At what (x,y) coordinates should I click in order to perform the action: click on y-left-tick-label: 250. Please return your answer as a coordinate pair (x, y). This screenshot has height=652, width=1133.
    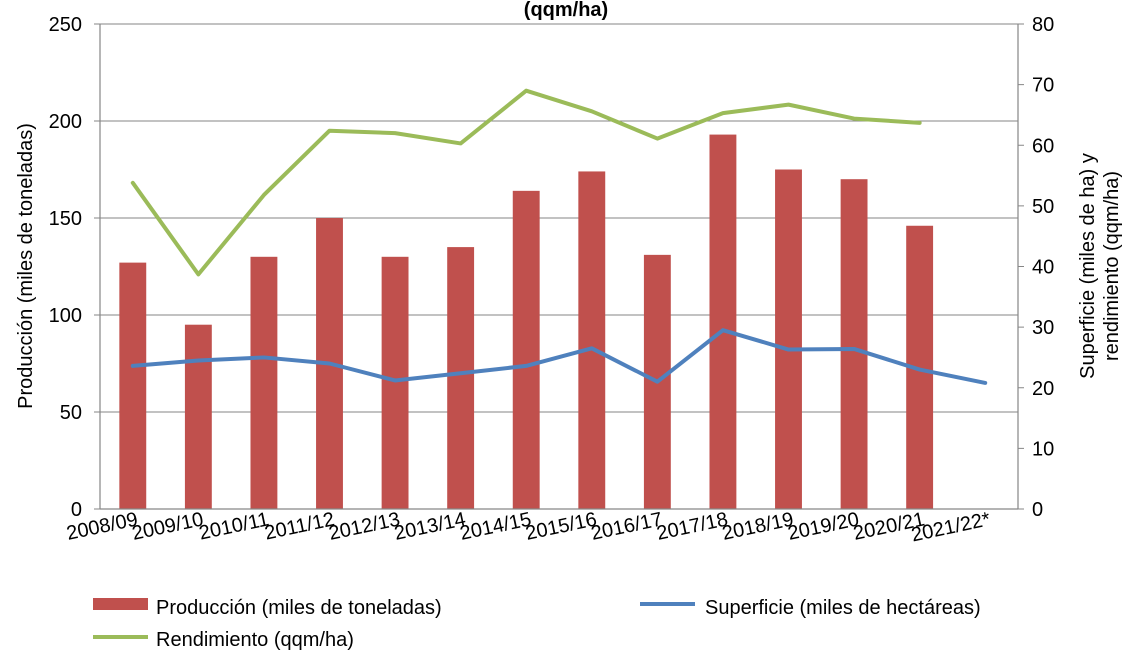
    Looking at the image, I should click on (65, 25).